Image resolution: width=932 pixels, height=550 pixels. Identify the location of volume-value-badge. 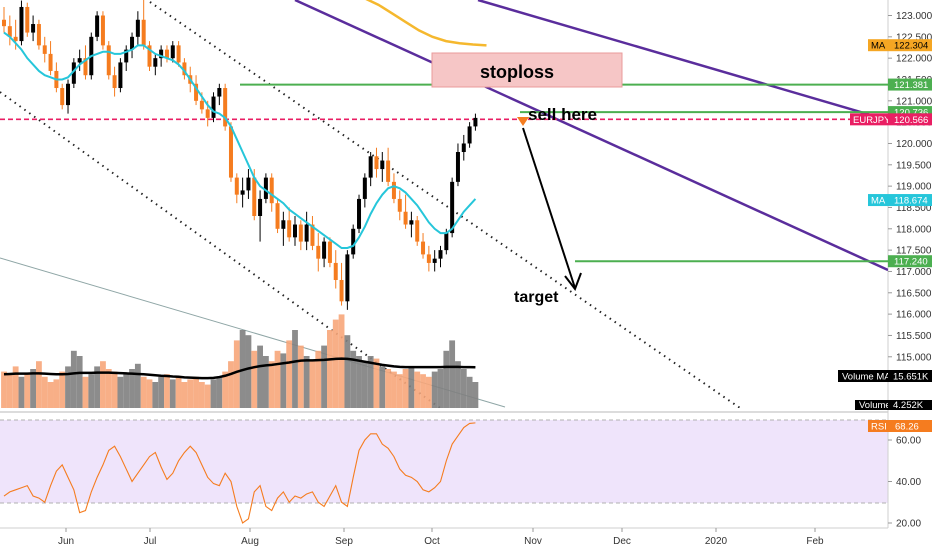
(910, 405).